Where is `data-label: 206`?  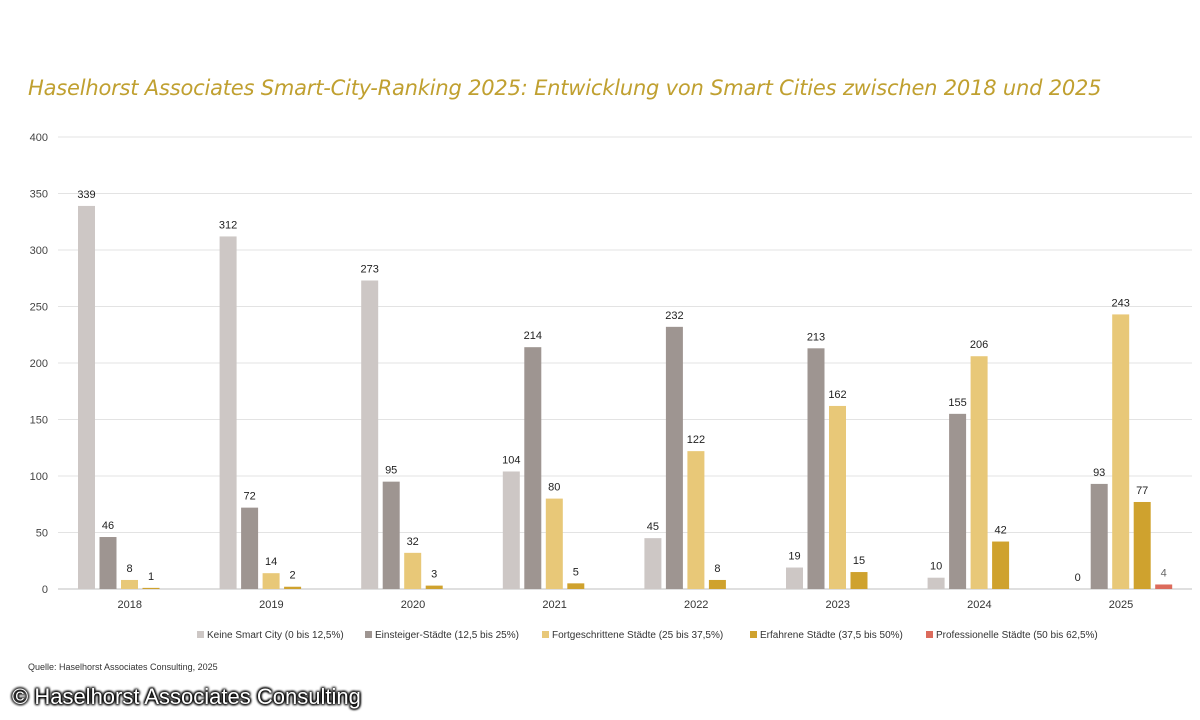
data-label: 206 is located at coordinates (979, 345).